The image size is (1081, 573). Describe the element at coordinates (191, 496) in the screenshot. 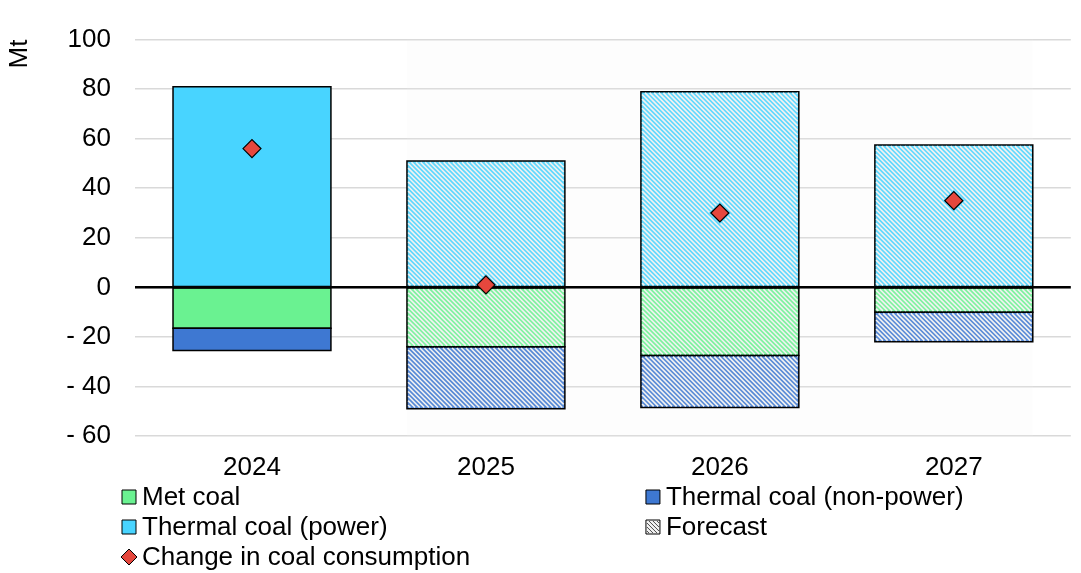

I see `legend-label: Met coal` at that location.